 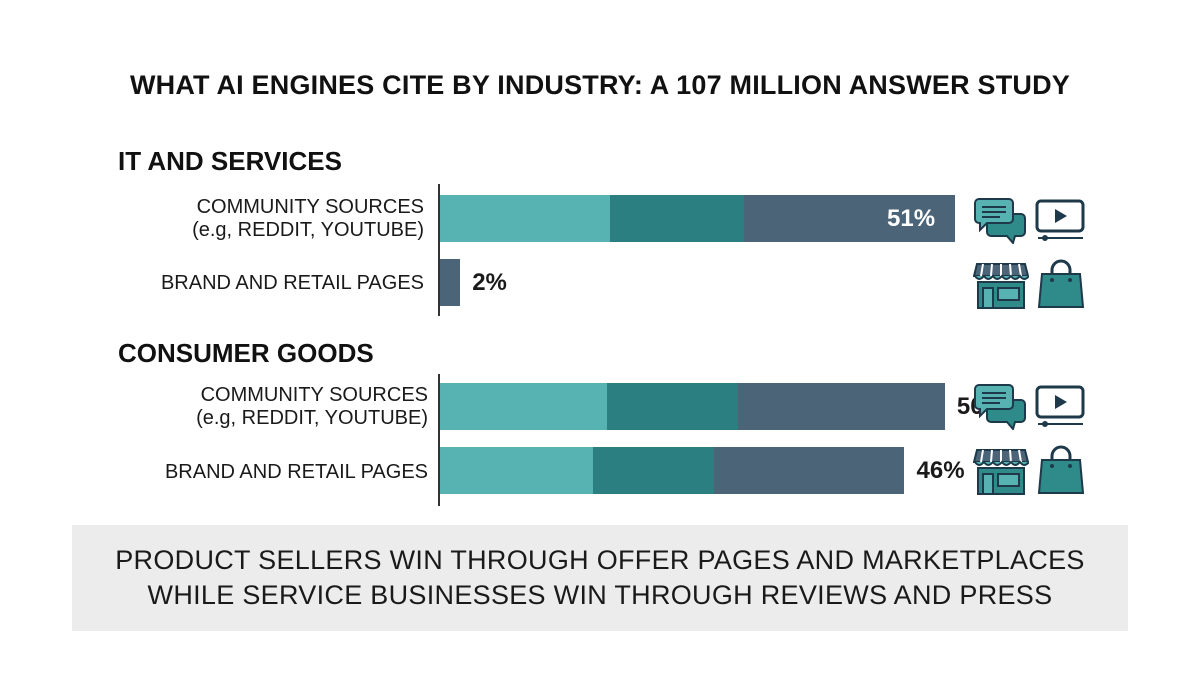 I want to click on bar-cg-brand, so click(x=672, y=470).